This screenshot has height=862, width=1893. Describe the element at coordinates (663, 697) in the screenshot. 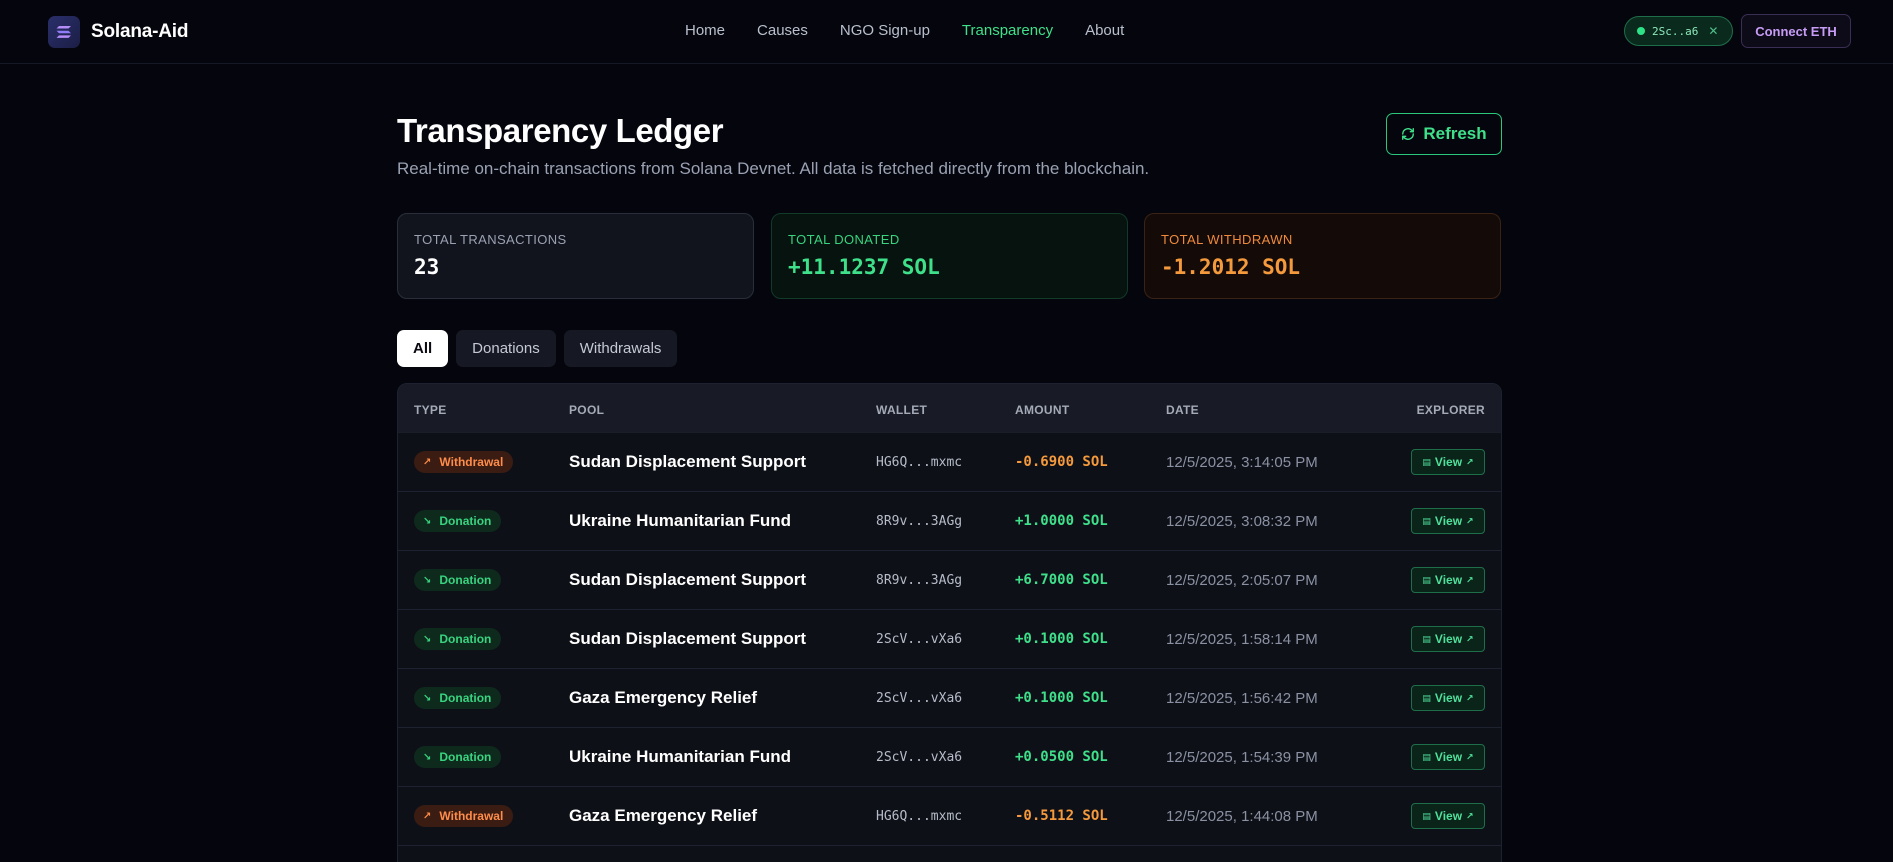

I see `pool-name: Gaza Emergency Relief` at that location.